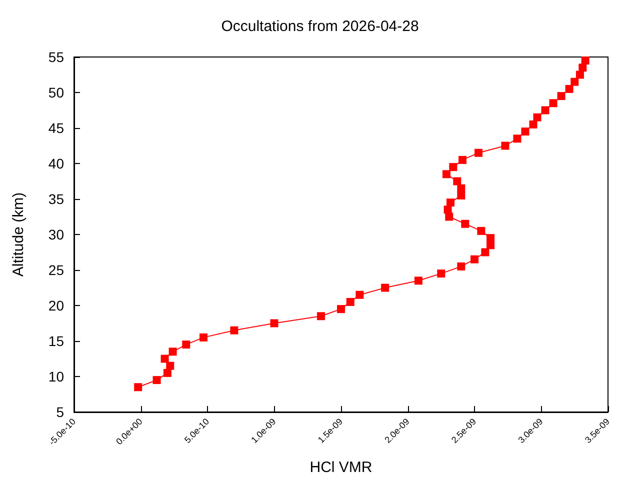 This screenshot has width=640, height=480. What do you see at coordinates (56, 199) in the screenshot?
I see `y-tick-label: 35` at bounding box center [56, 199].